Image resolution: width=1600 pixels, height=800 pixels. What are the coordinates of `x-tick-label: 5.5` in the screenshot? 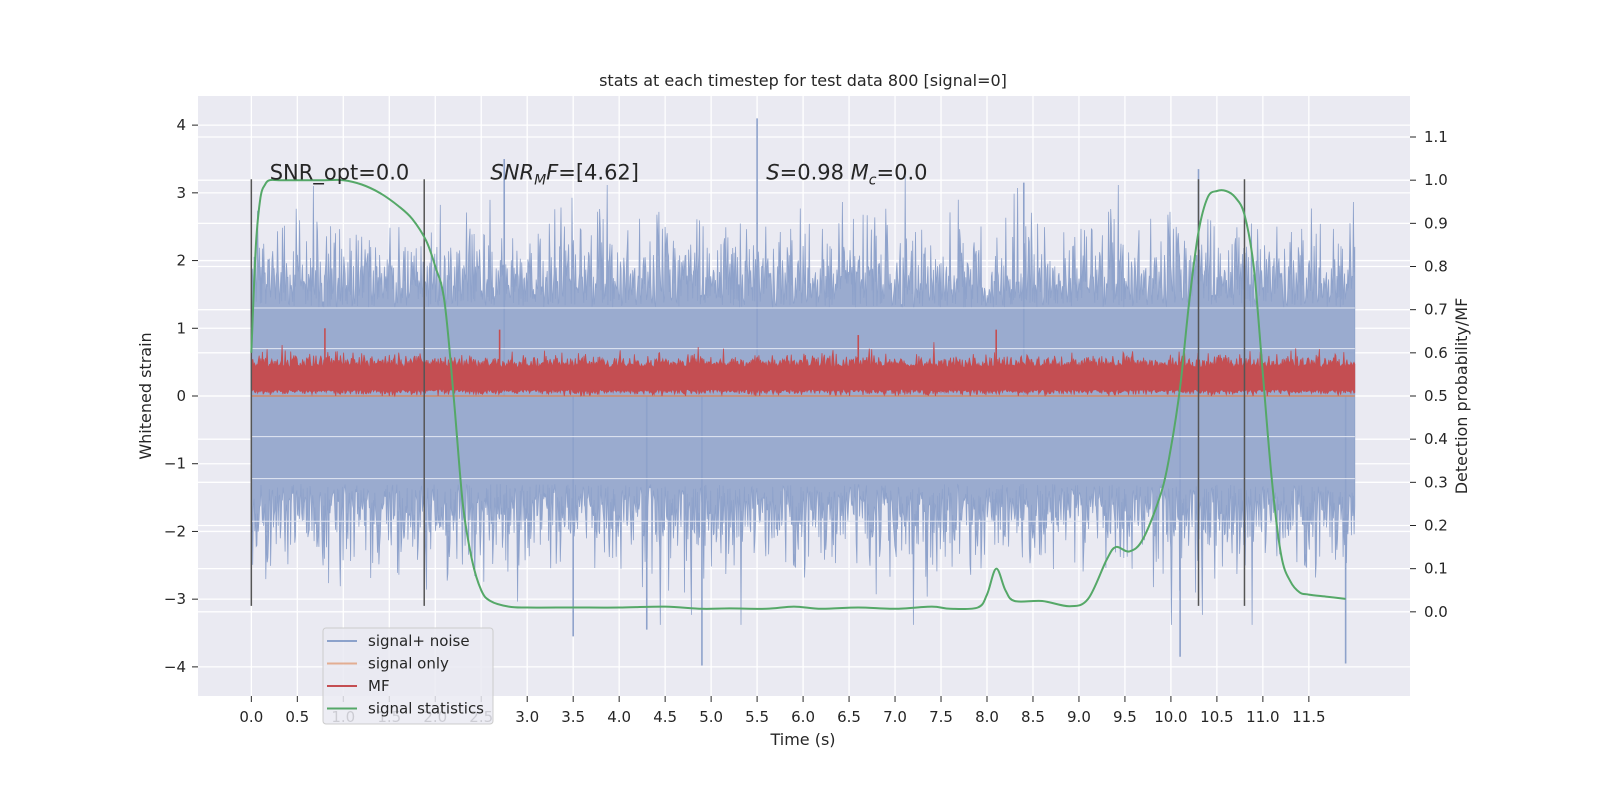 It's located at (757, 717).